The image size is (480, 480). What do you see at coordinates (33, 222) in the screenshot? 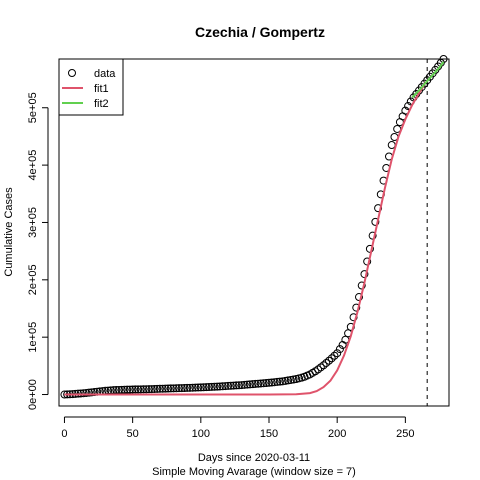
I see `y-tick-label: 3e+05` at bounding box center [33, 222].